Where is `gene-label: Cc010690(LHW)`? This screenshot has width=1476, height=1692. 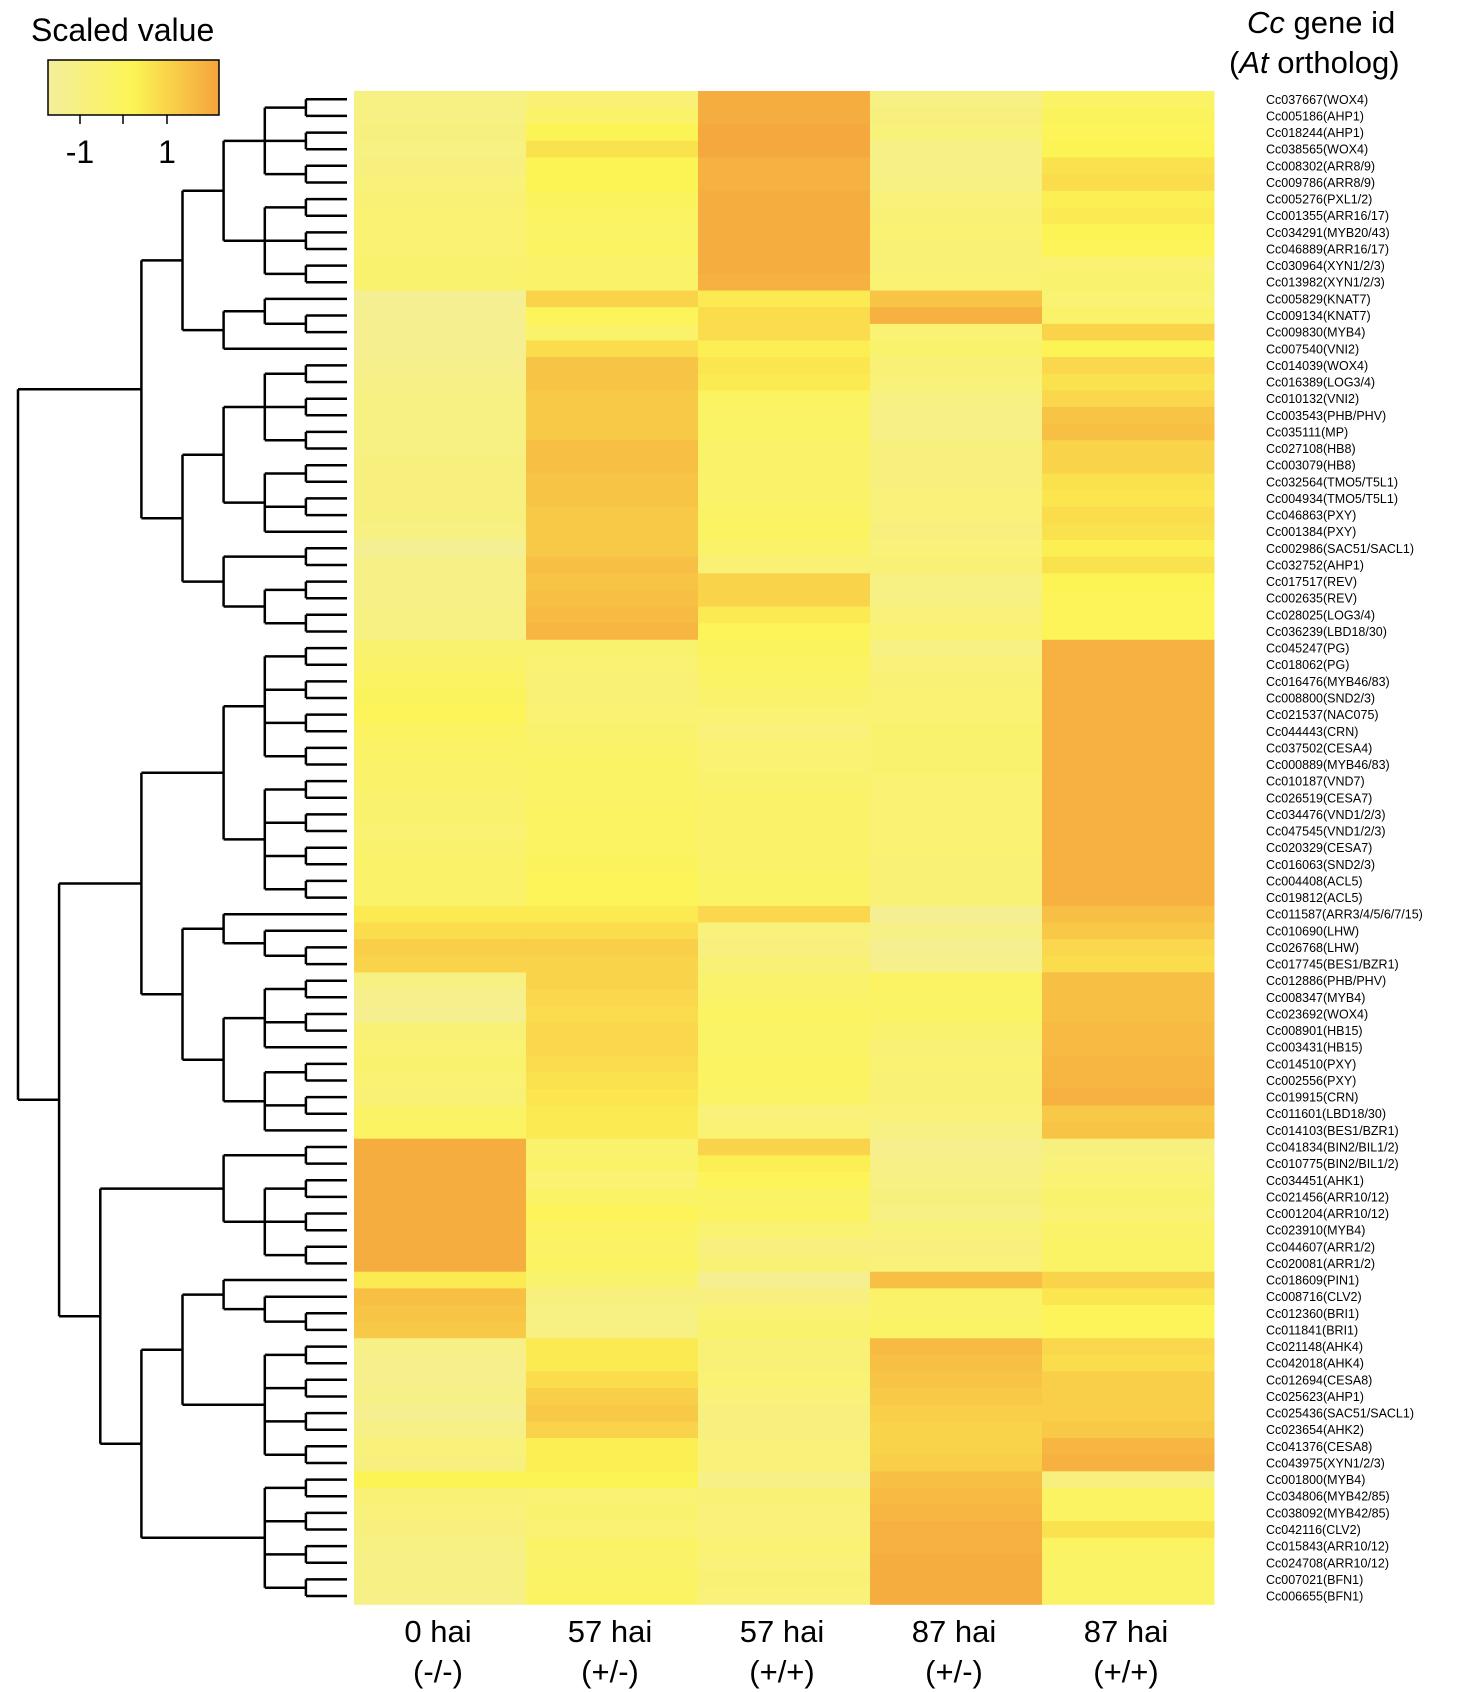 gene-label: Cc010690(LHW) is located at coordinates (1312, 931).